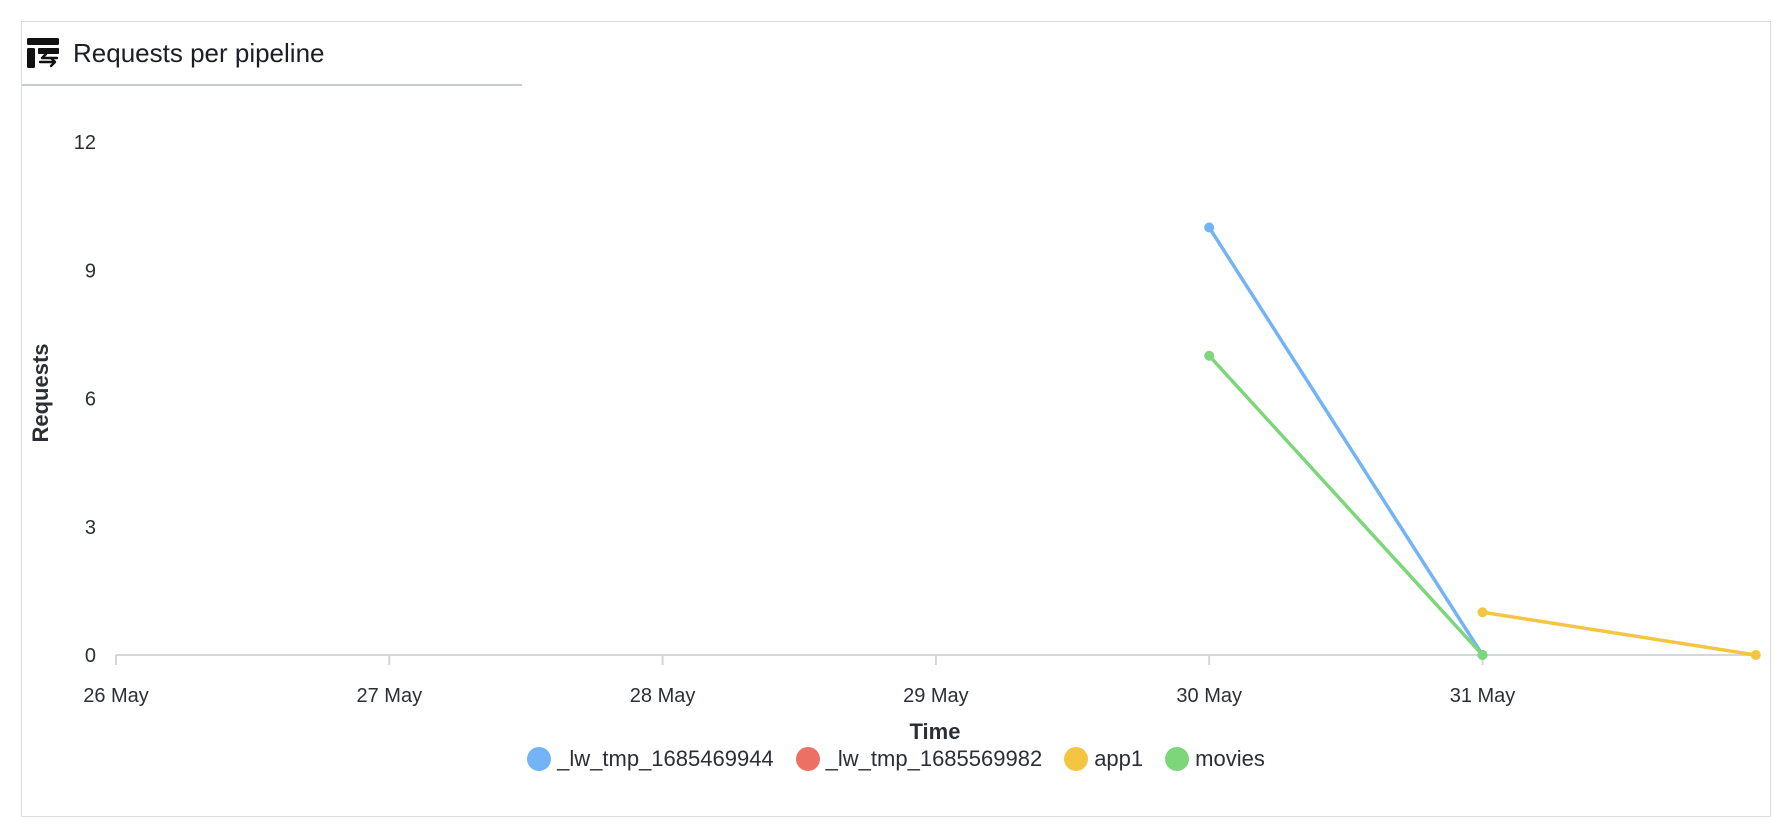 This screenshot has width=1792, height=832. I want to click on y-axis-title: Requests, so click(40, 392).